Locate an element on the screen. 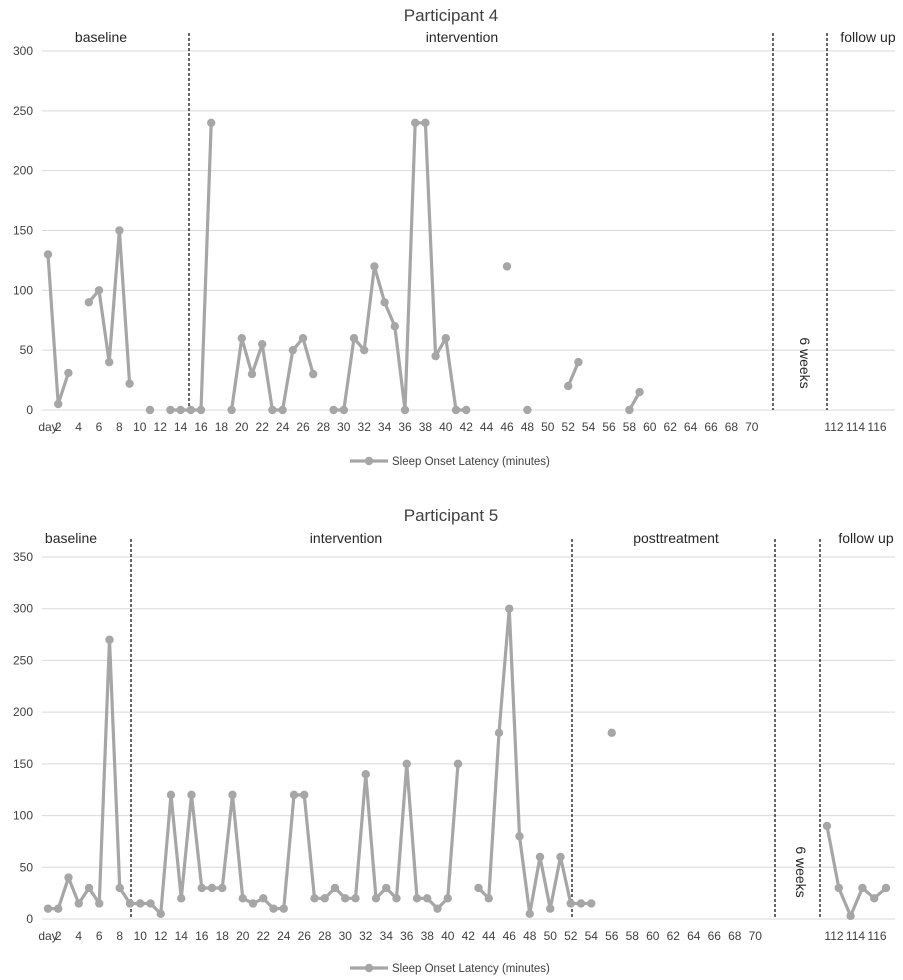  x-tick-label: 54 is located at coordinates (592, 936).